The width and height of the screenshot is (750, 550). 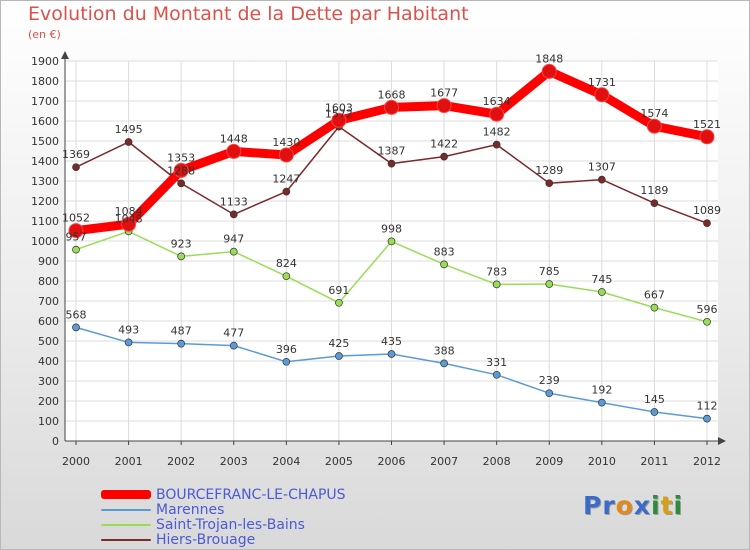 I want to click on data-label: 1048, so click(x=129, y=218).